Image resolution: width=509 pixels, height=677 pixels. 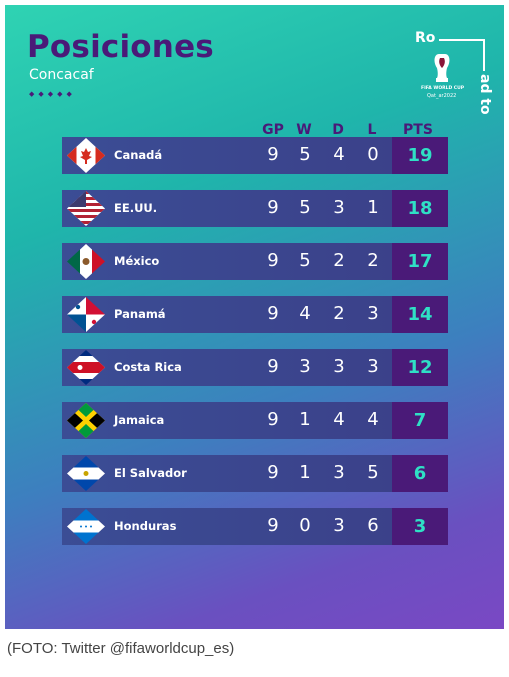 What do you see at coordinates (273, 130) in the screenshot?
I see `column-header-gp: GP` at bounding box center [273, 130].